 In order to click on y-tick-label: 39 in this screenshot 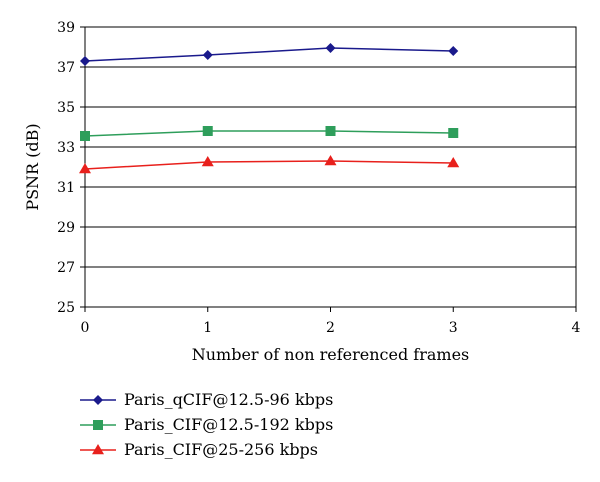, I will do `click(66, 28)`.